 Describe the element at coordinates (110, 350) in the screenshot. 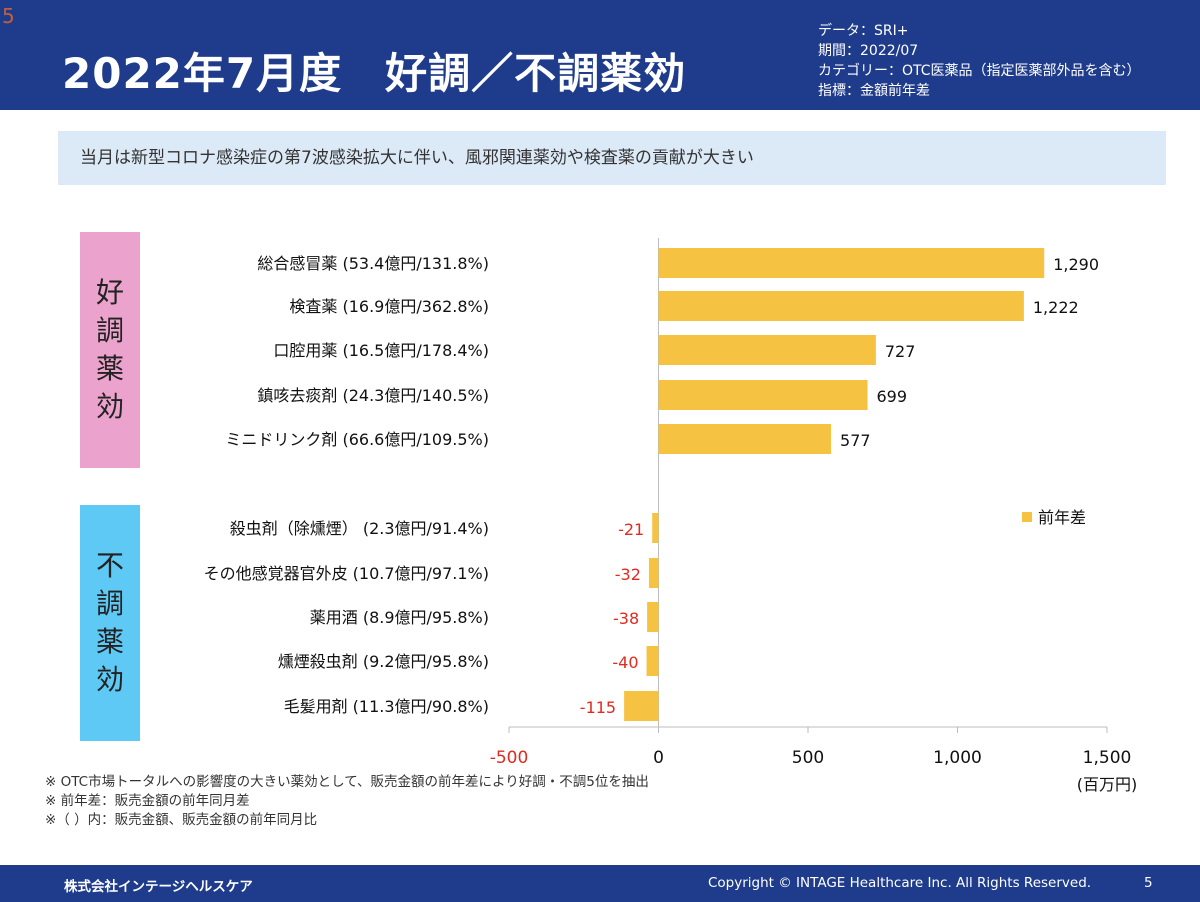

I see `good-group-label: 好 調 薬 効` at that location.